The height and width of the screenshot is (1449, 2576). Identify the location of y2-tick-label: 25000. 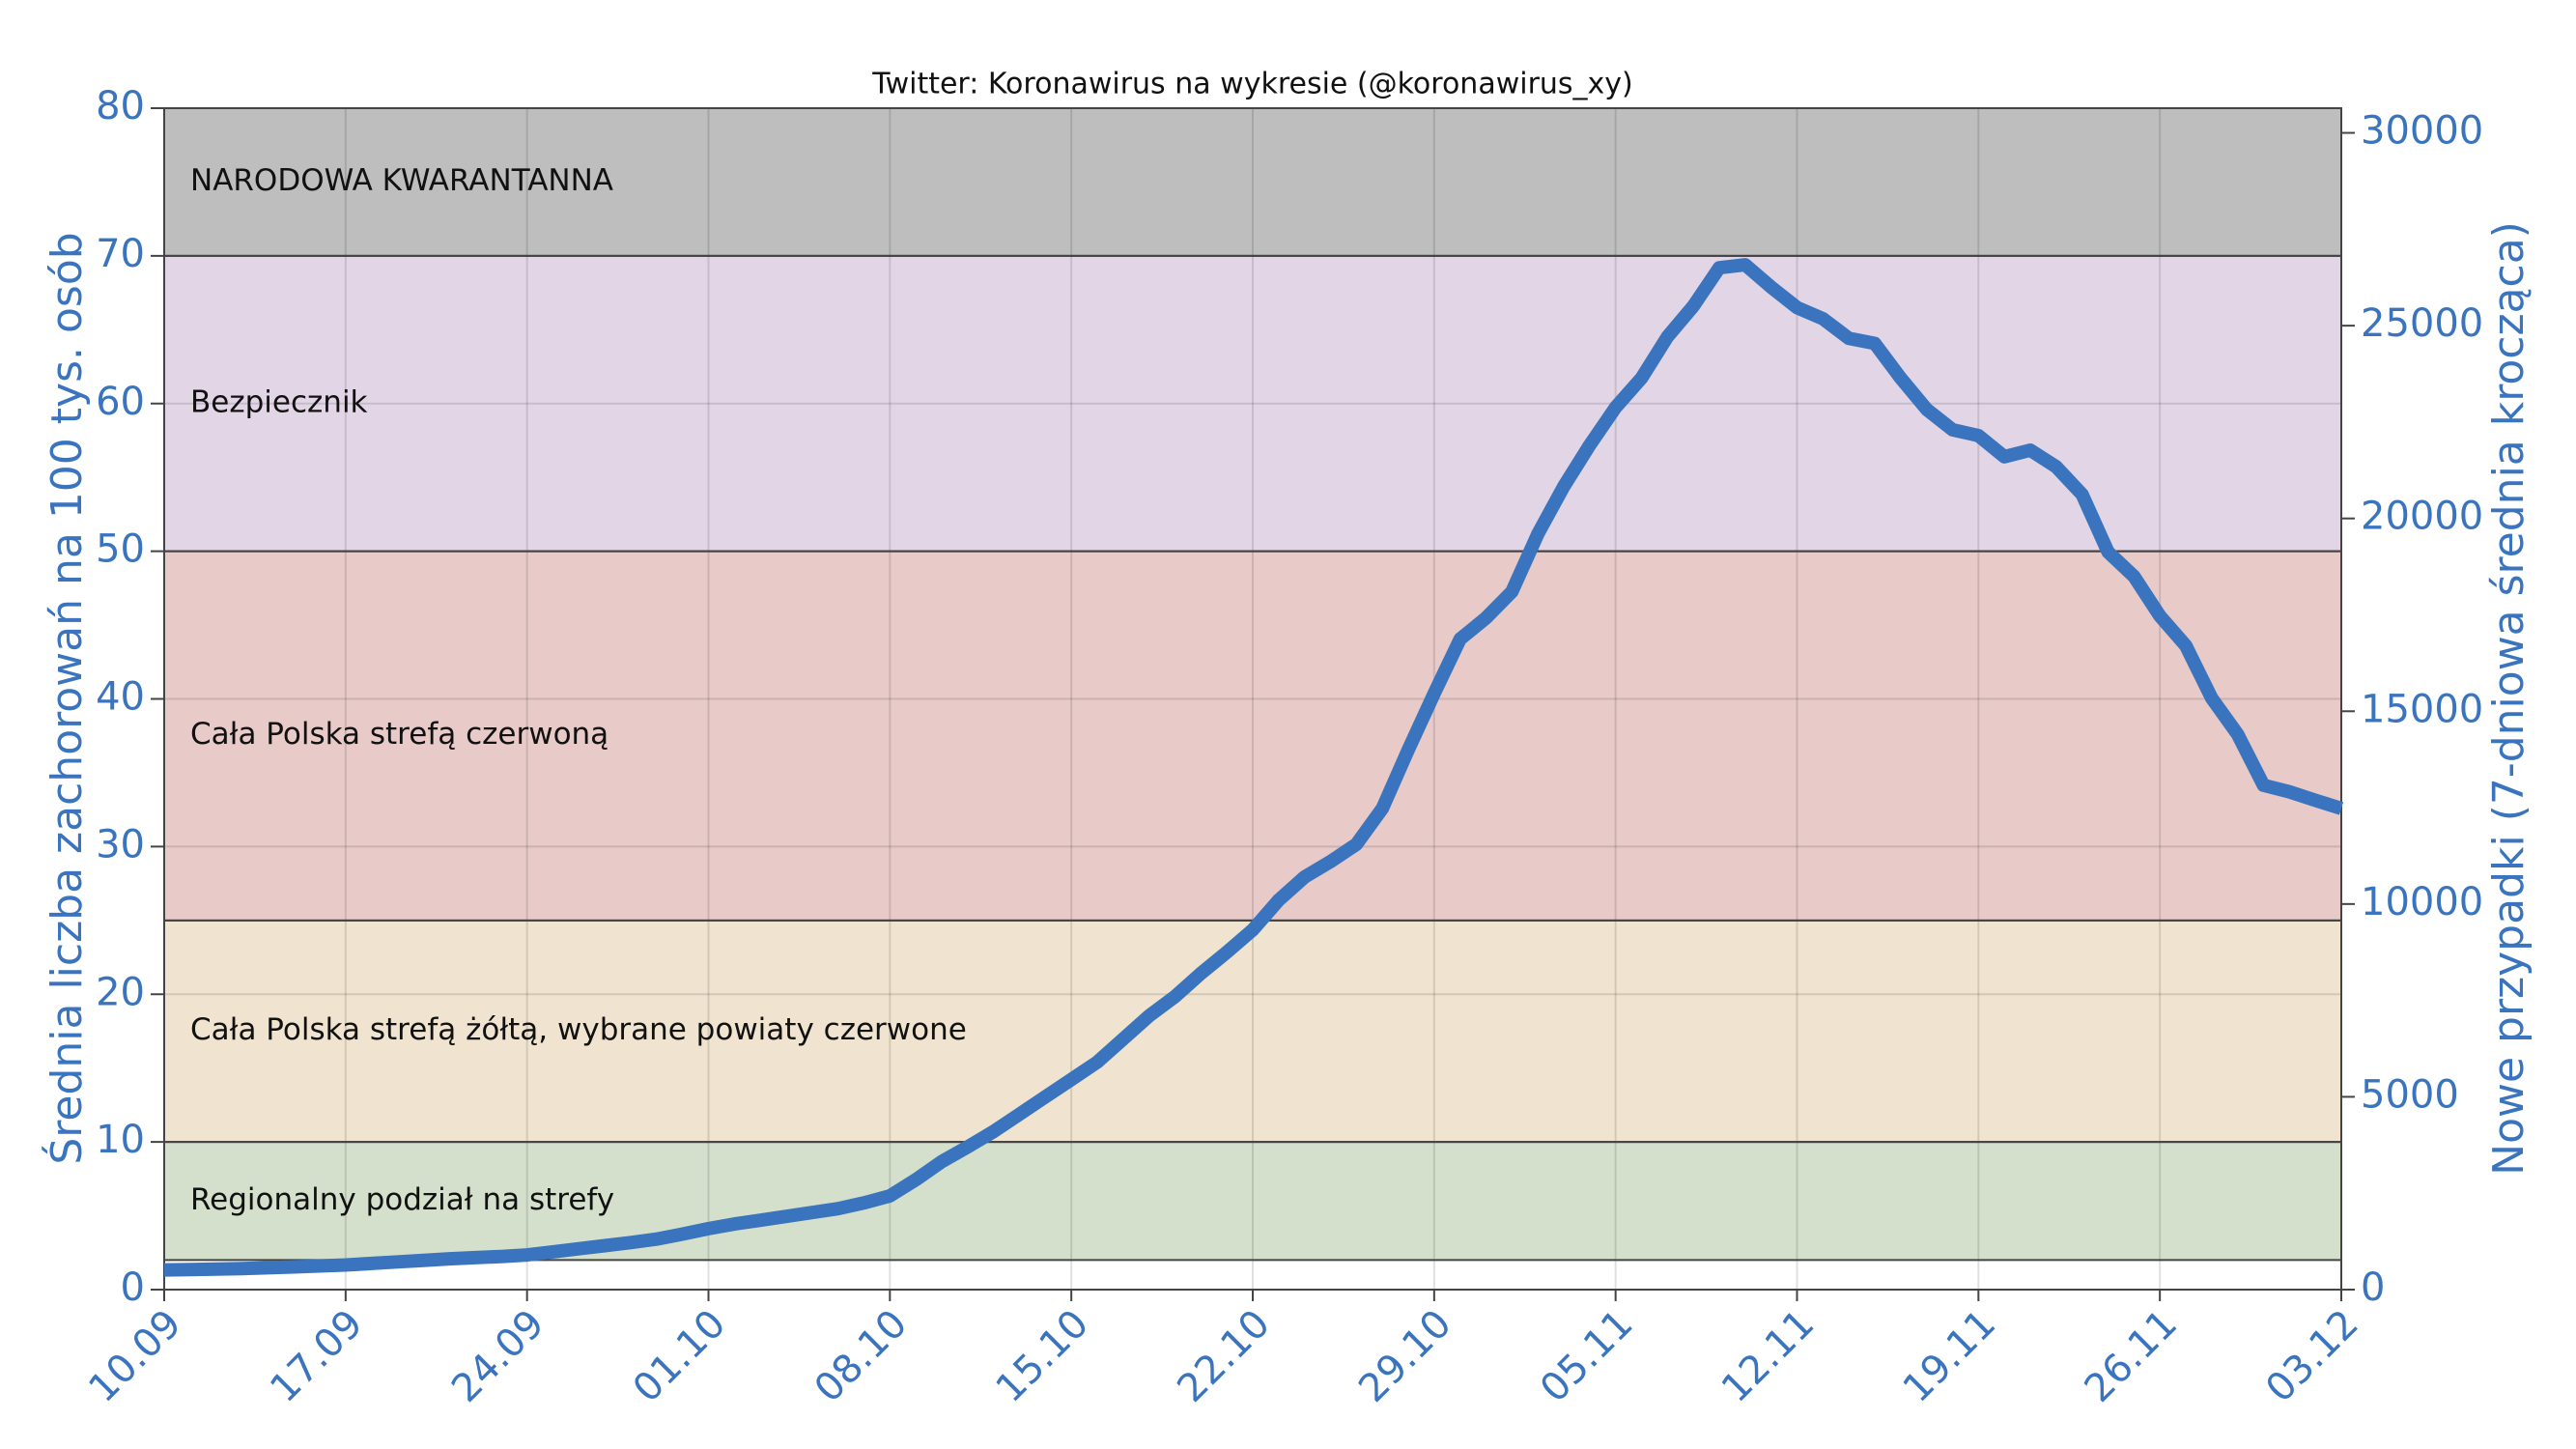
(2422, 323).